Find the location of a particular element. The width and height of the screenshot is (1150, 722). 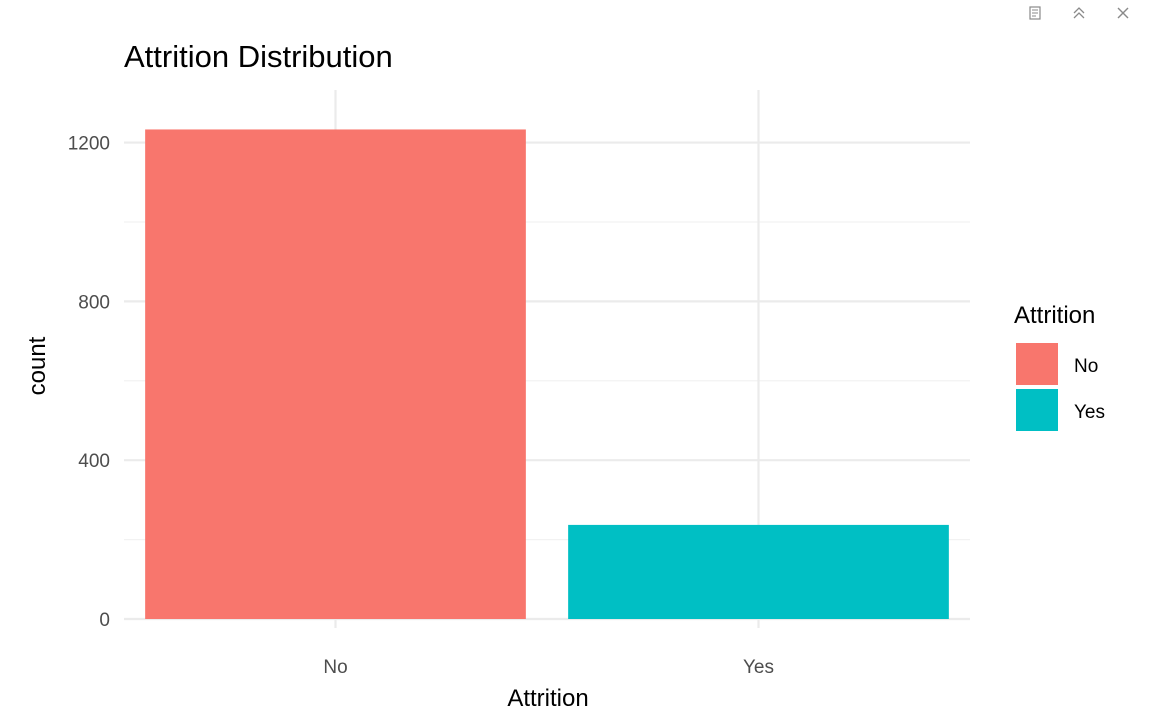

y-axis: 0 400 800 1200 is located at coordinates (89, 382).